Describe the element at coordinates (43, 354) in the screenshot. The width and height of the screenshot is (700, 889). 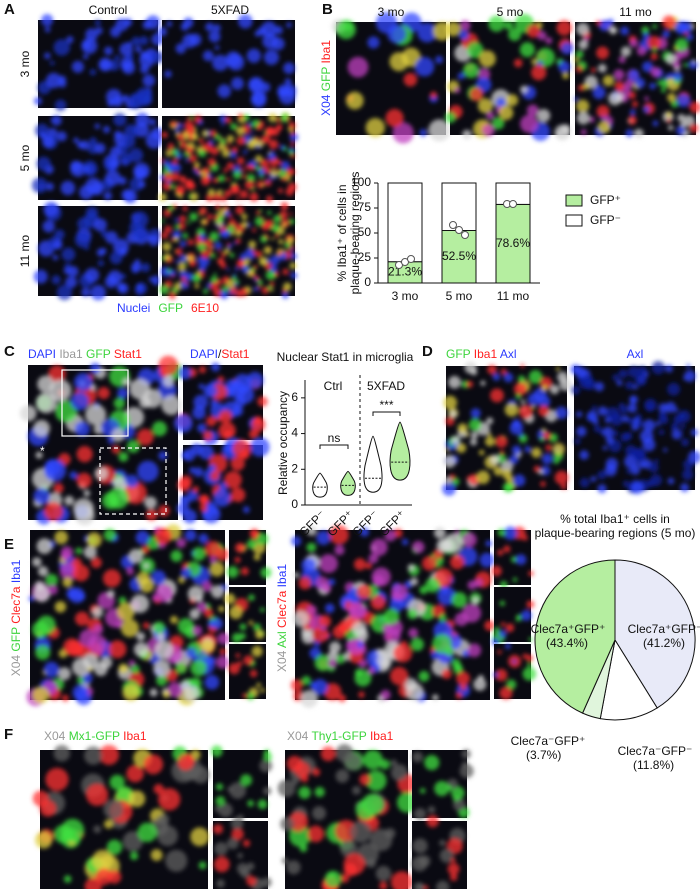
I see `channel-name: DAPI` at that location.